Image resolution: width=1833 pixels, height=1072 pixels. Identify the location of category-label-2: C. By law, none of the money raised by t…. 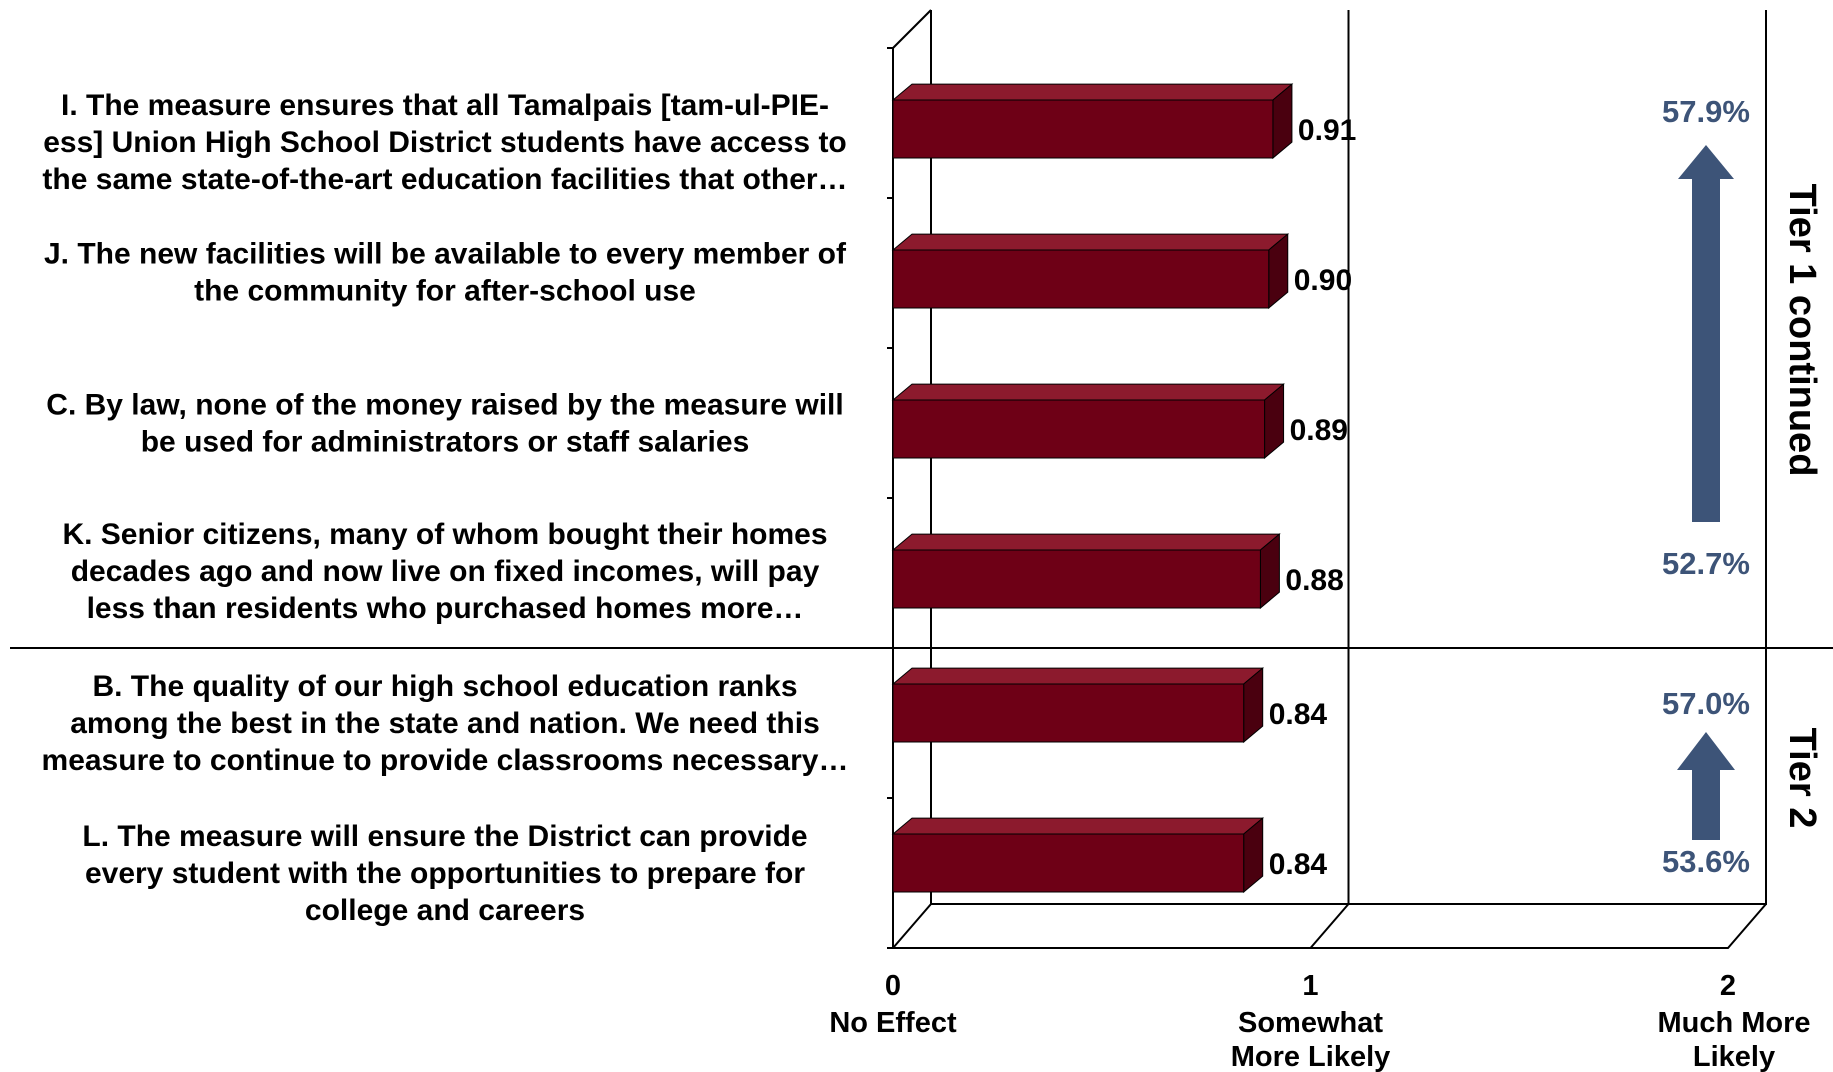
(444, 424).